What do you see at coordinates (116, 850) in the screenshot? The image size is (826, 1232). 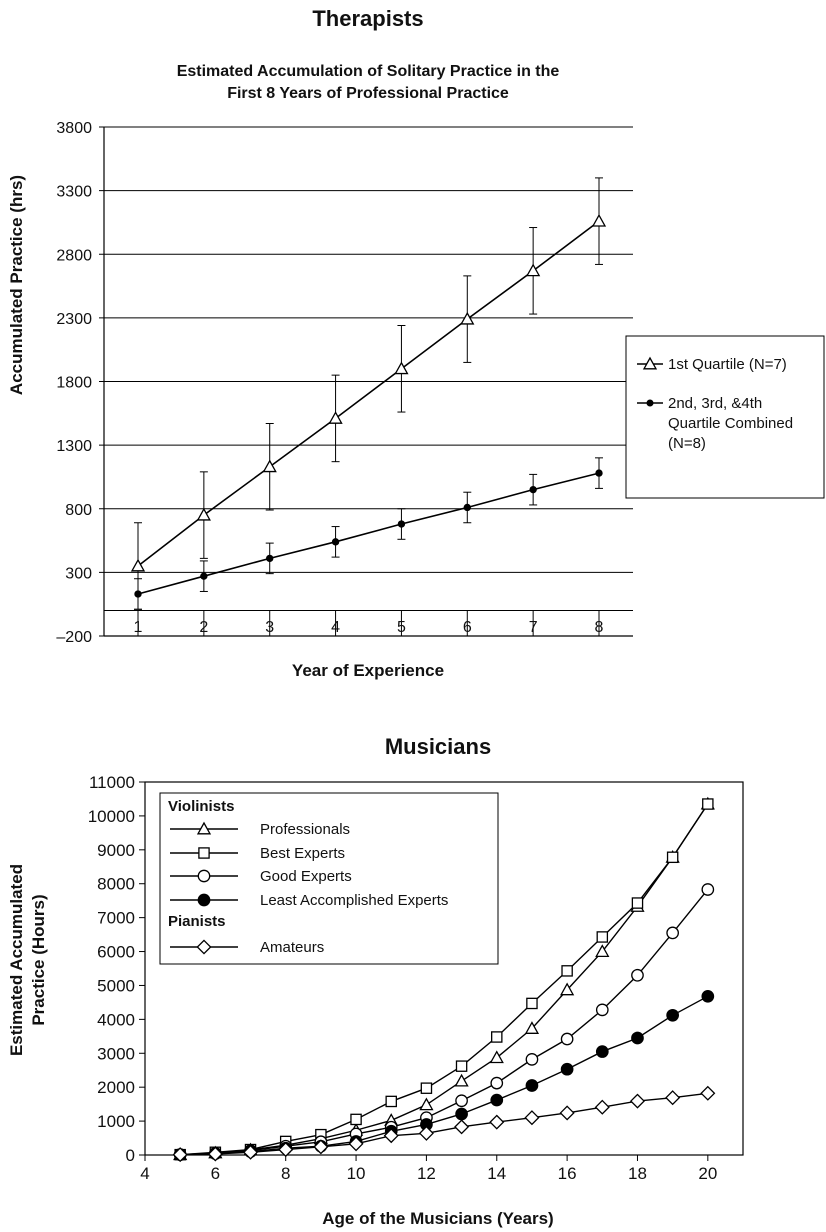 I see `musicians-y-tick-label: 9000` at bounding box center [116, 850].